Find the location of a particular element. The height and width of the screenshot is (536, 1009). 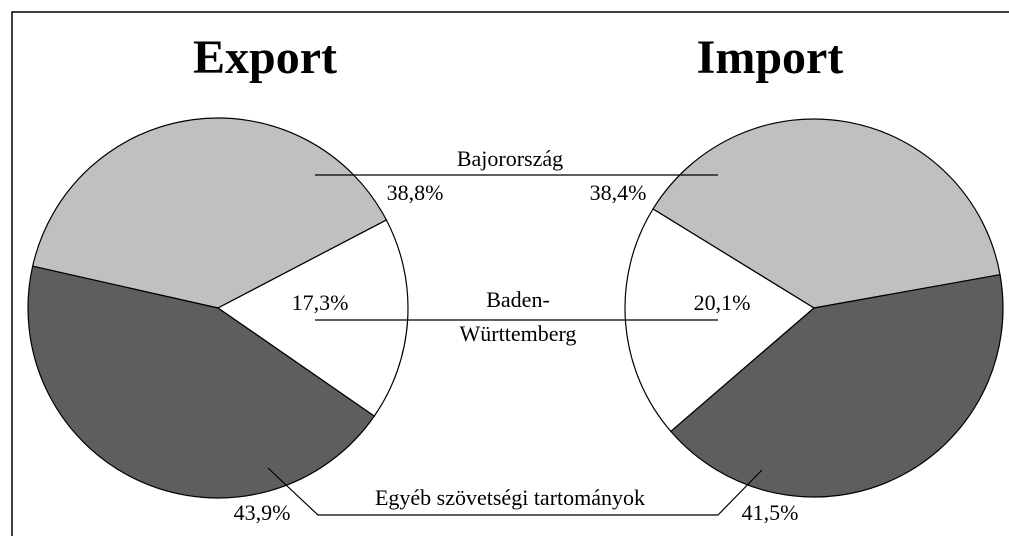

label-bg is located at coordinates (510, 500).